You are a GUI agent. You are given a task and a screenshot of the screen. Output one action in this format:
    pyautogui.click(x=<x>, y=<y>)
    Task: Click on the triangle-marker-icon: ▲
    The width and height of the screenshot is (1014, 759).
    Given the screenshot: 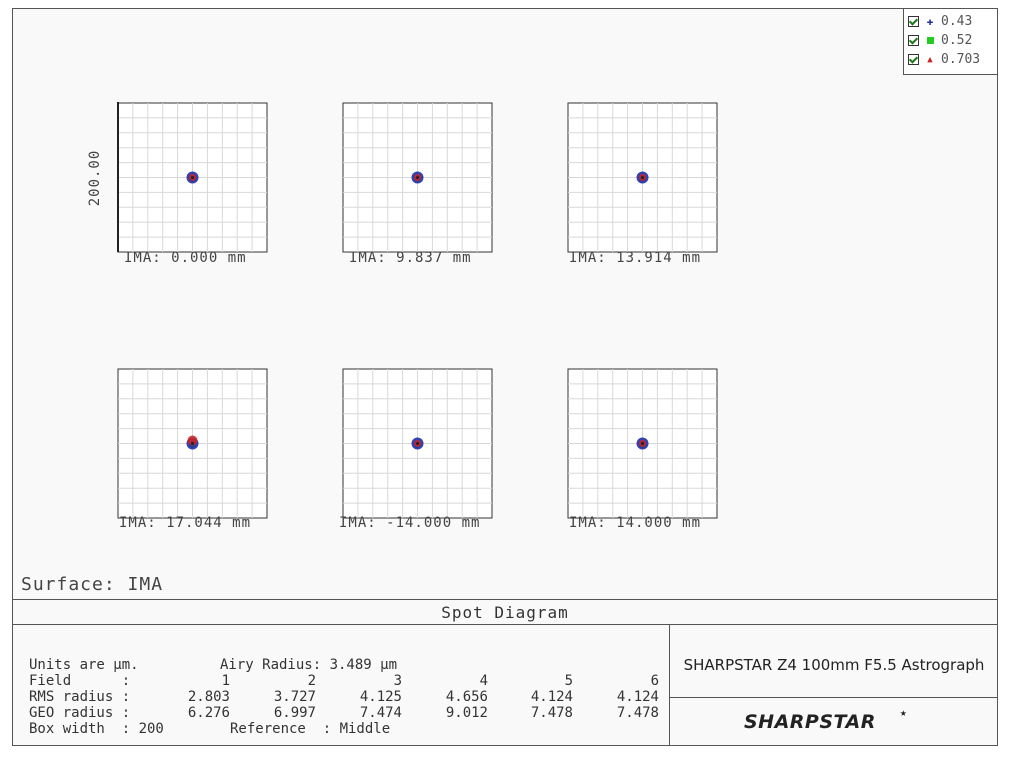 What is the action you would take?
    pyautogui.click(x=930, y=59)
    